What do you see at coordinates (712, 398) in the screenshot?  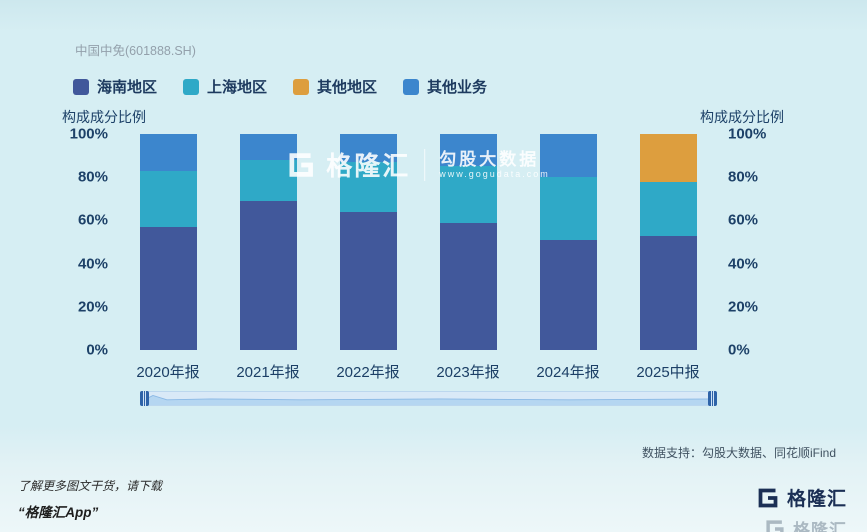 I see `scrollbar-right-handle` at bounding box center [712, 398].